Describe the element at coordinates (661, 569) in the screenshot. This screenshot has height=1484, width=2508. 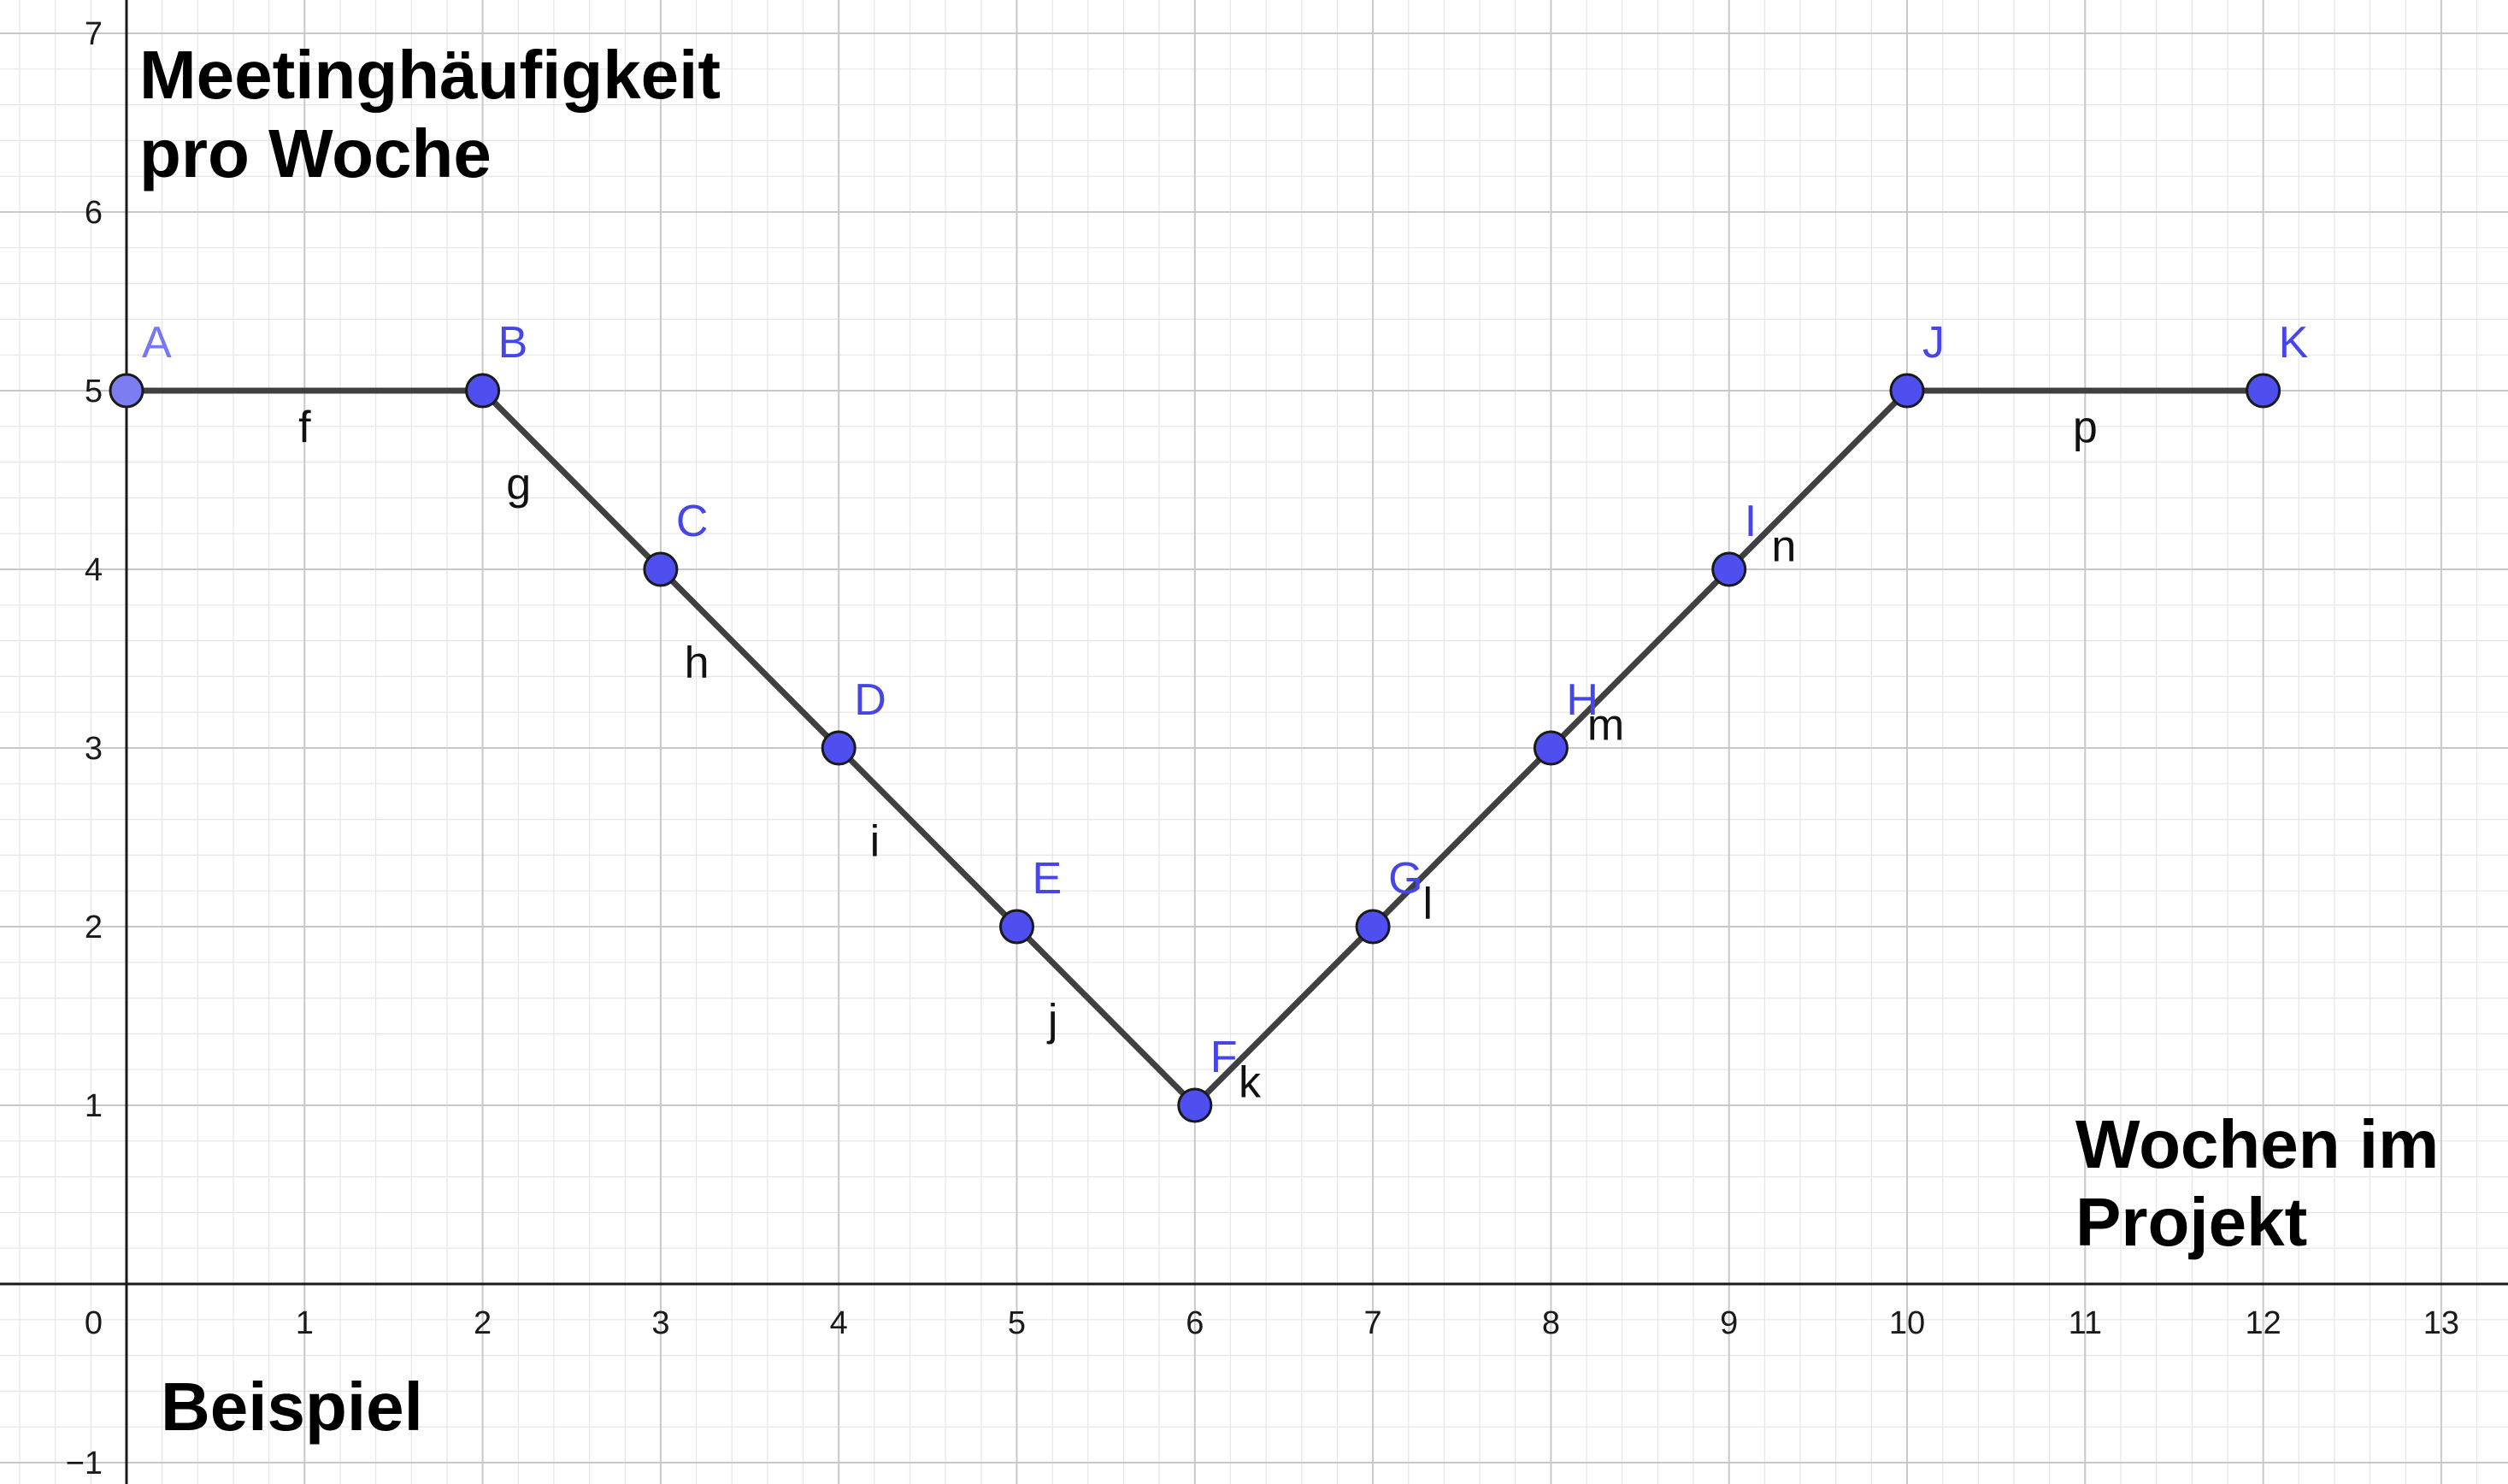
I see `point-C` at that location.